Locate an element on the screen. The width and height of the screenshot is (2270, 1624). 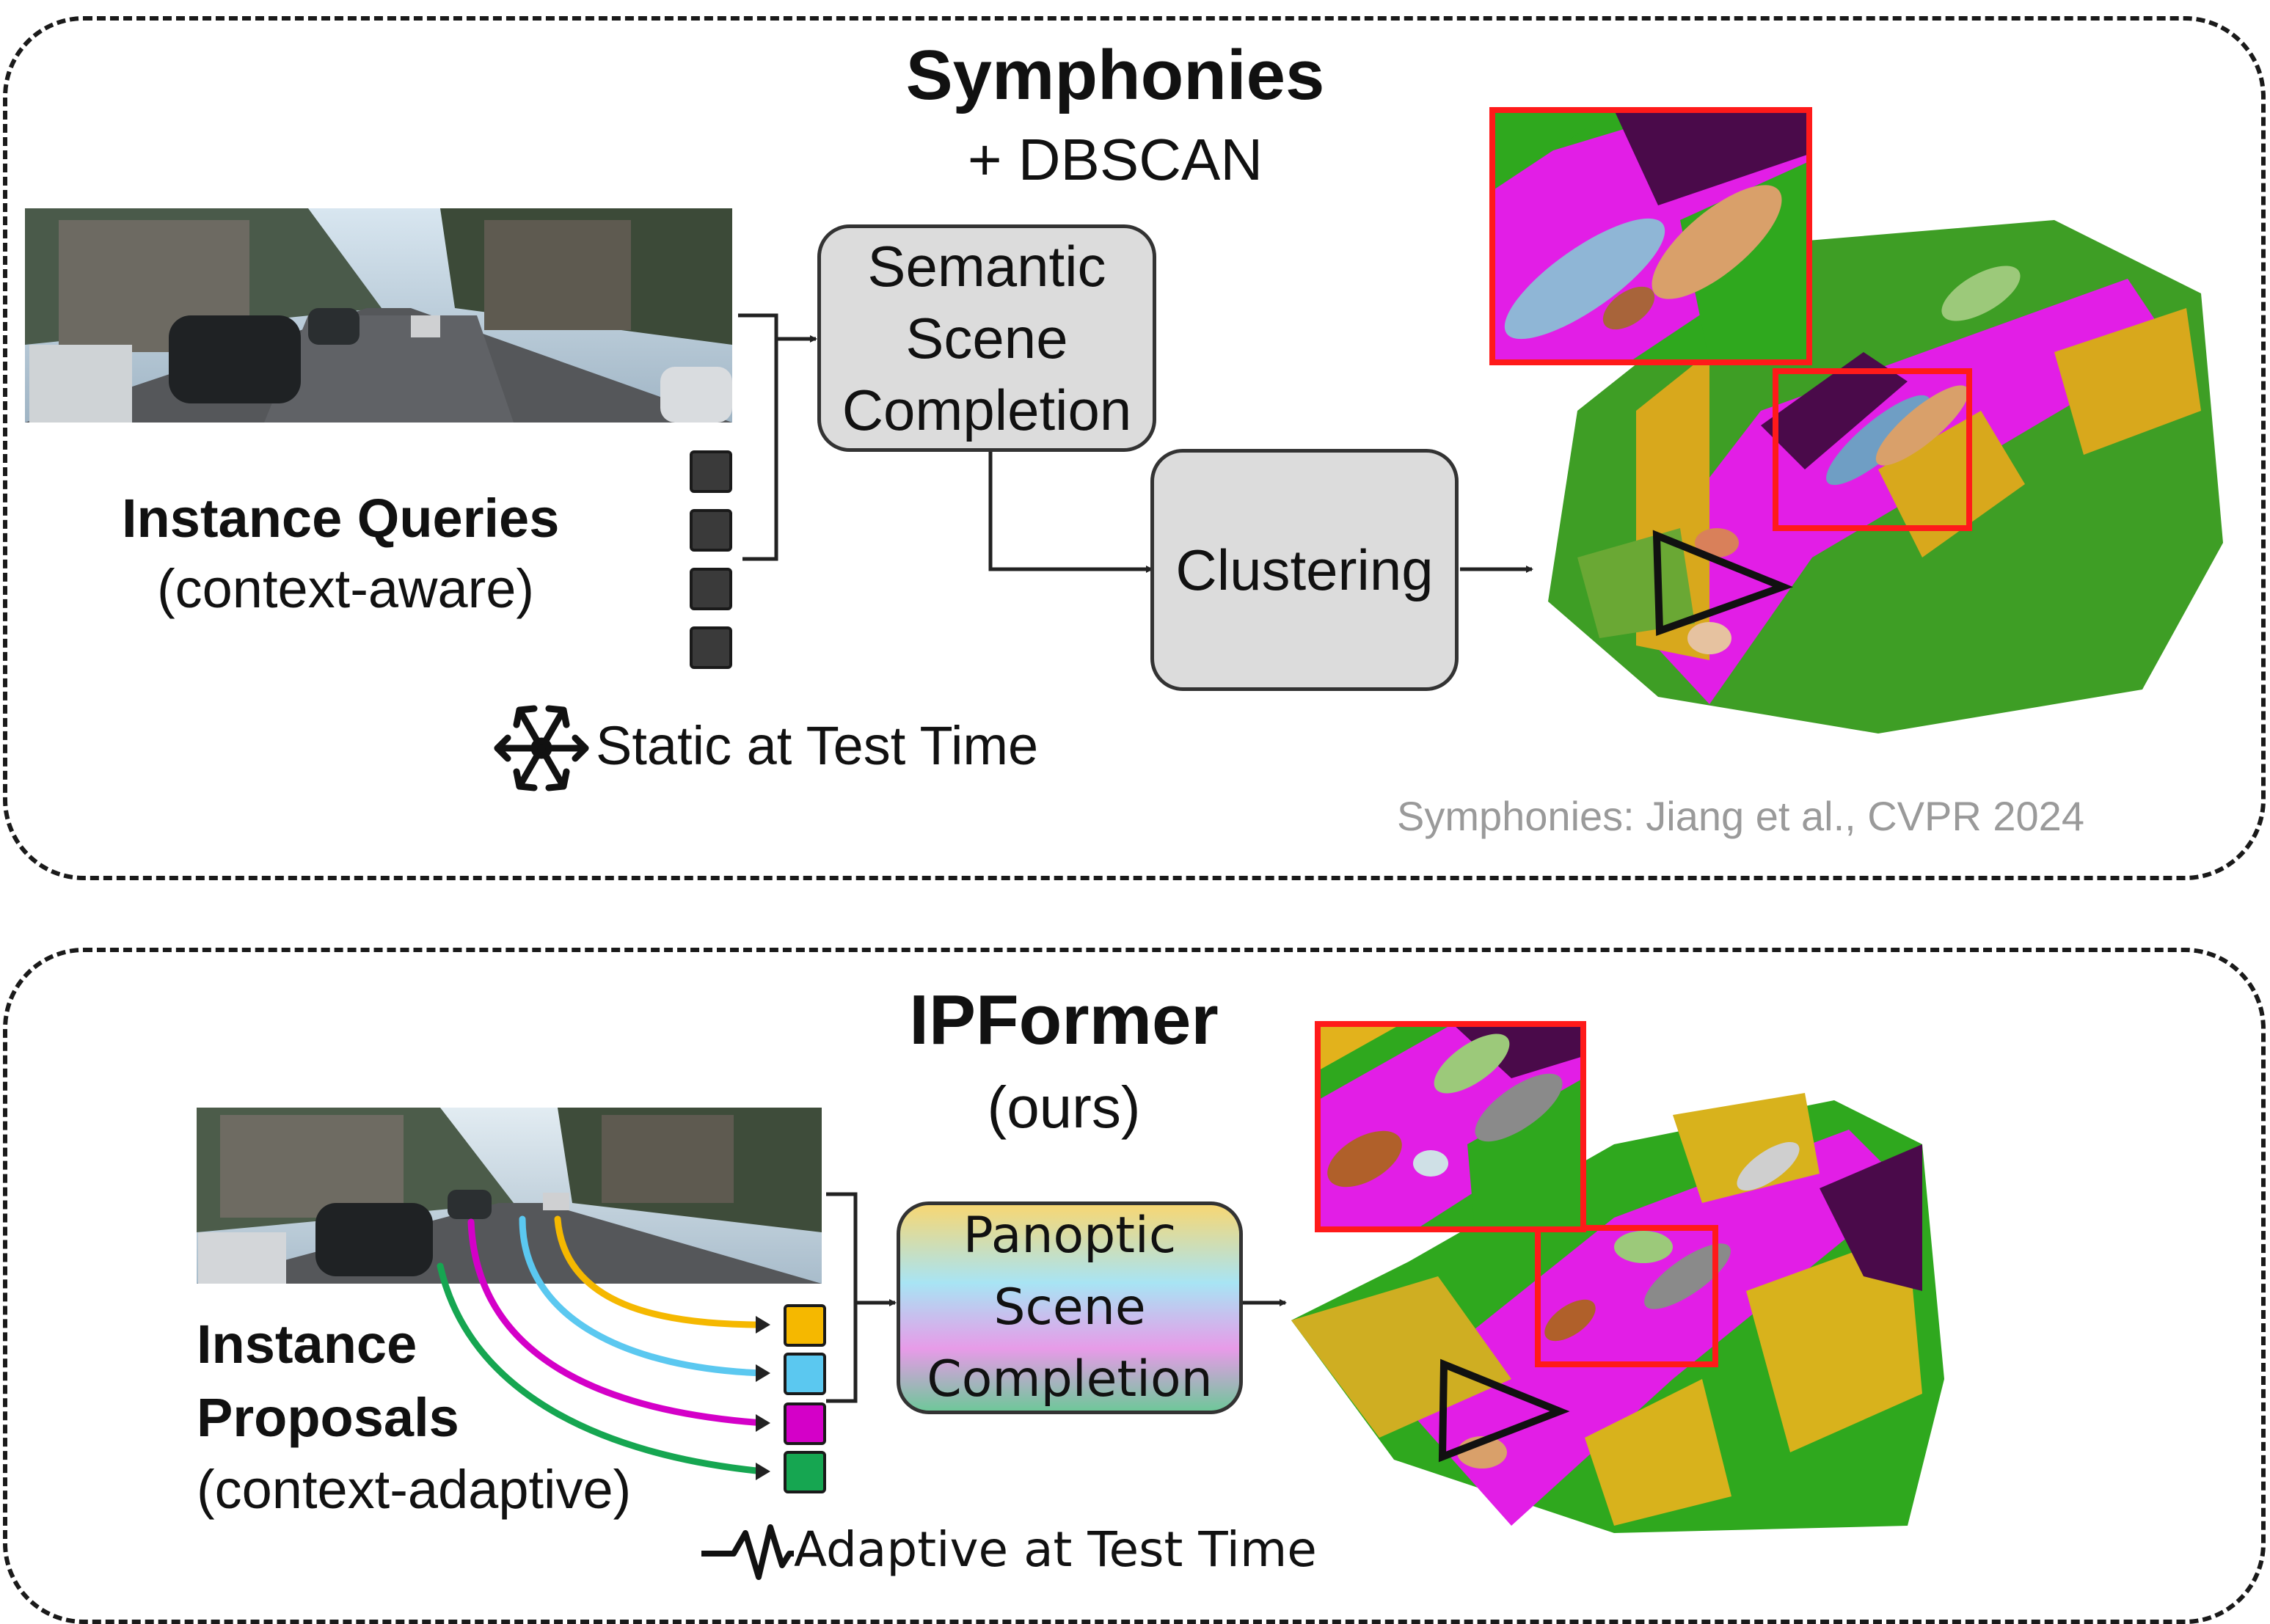
clustering-box: Clustering is located at coordinates (1304, 570).